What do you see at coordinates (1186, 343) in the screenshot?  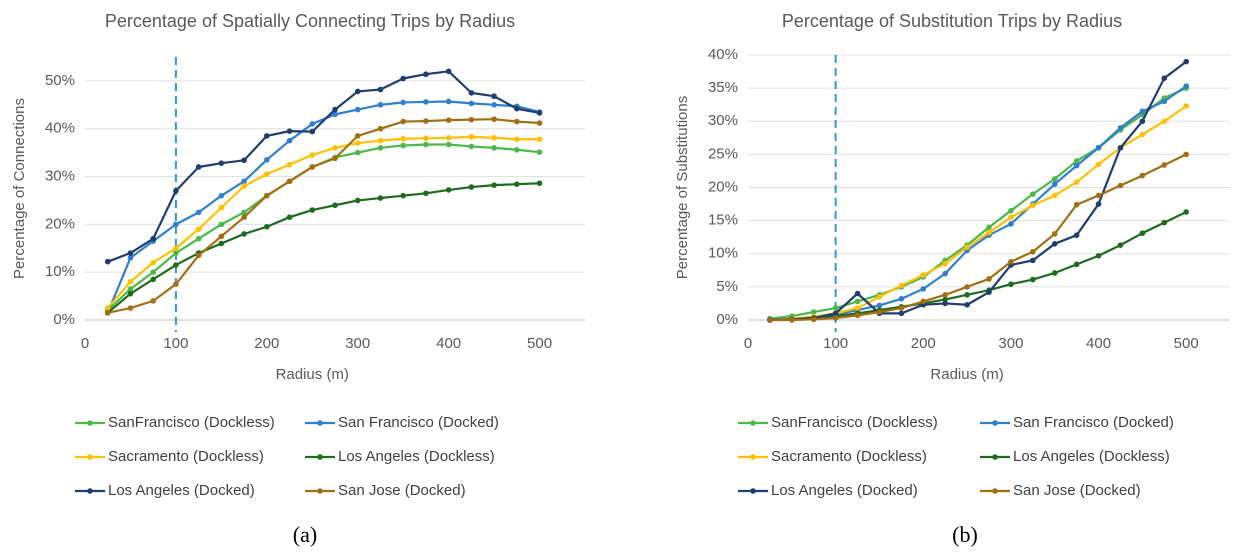 I see `x-tick-label: 500` at bounding box center [1186, 343].